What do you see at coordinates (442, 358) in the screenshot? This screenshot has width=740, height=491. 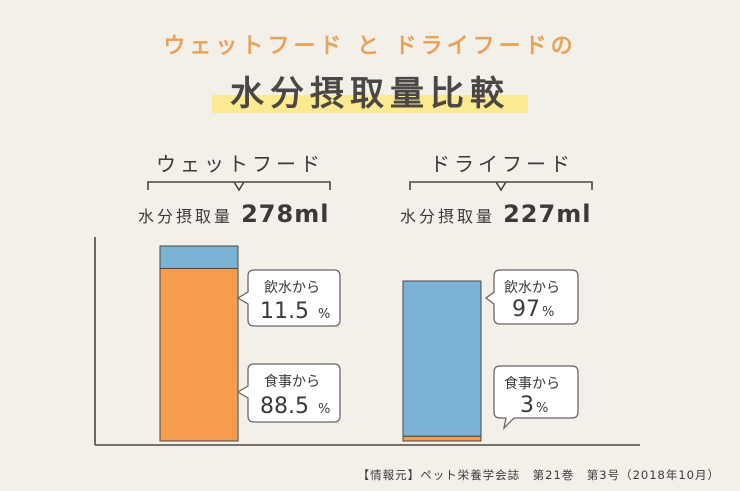 I see `bar-dry-drink` at bounding box center [442, 358].